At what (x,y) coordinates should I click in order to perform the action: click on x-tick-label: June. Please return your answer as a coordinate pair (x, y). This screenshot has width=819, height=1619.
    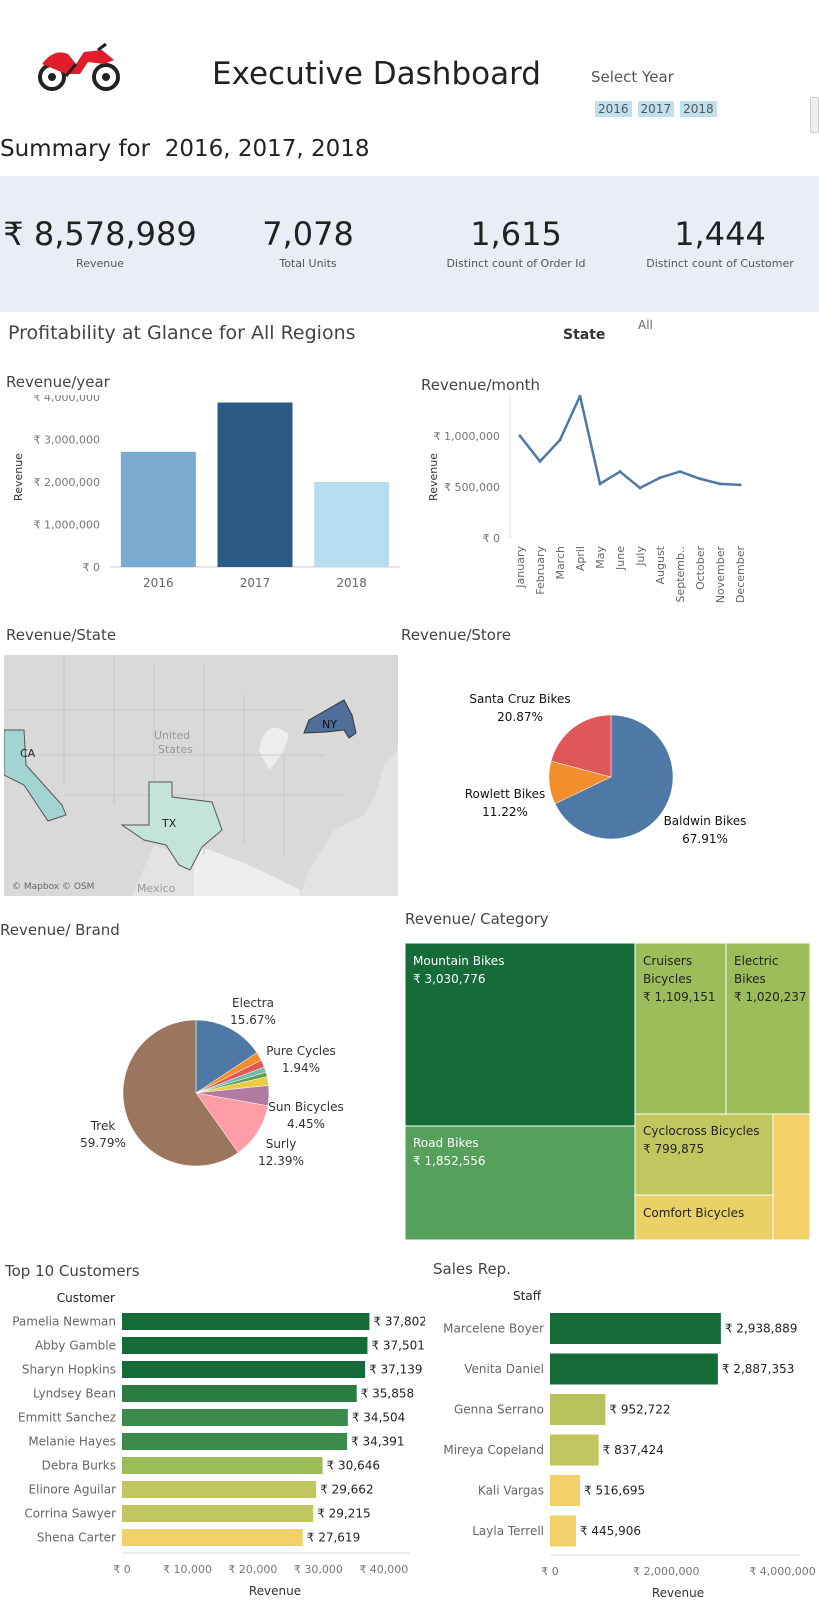
    Looking at the image, I should click on (620, 558).